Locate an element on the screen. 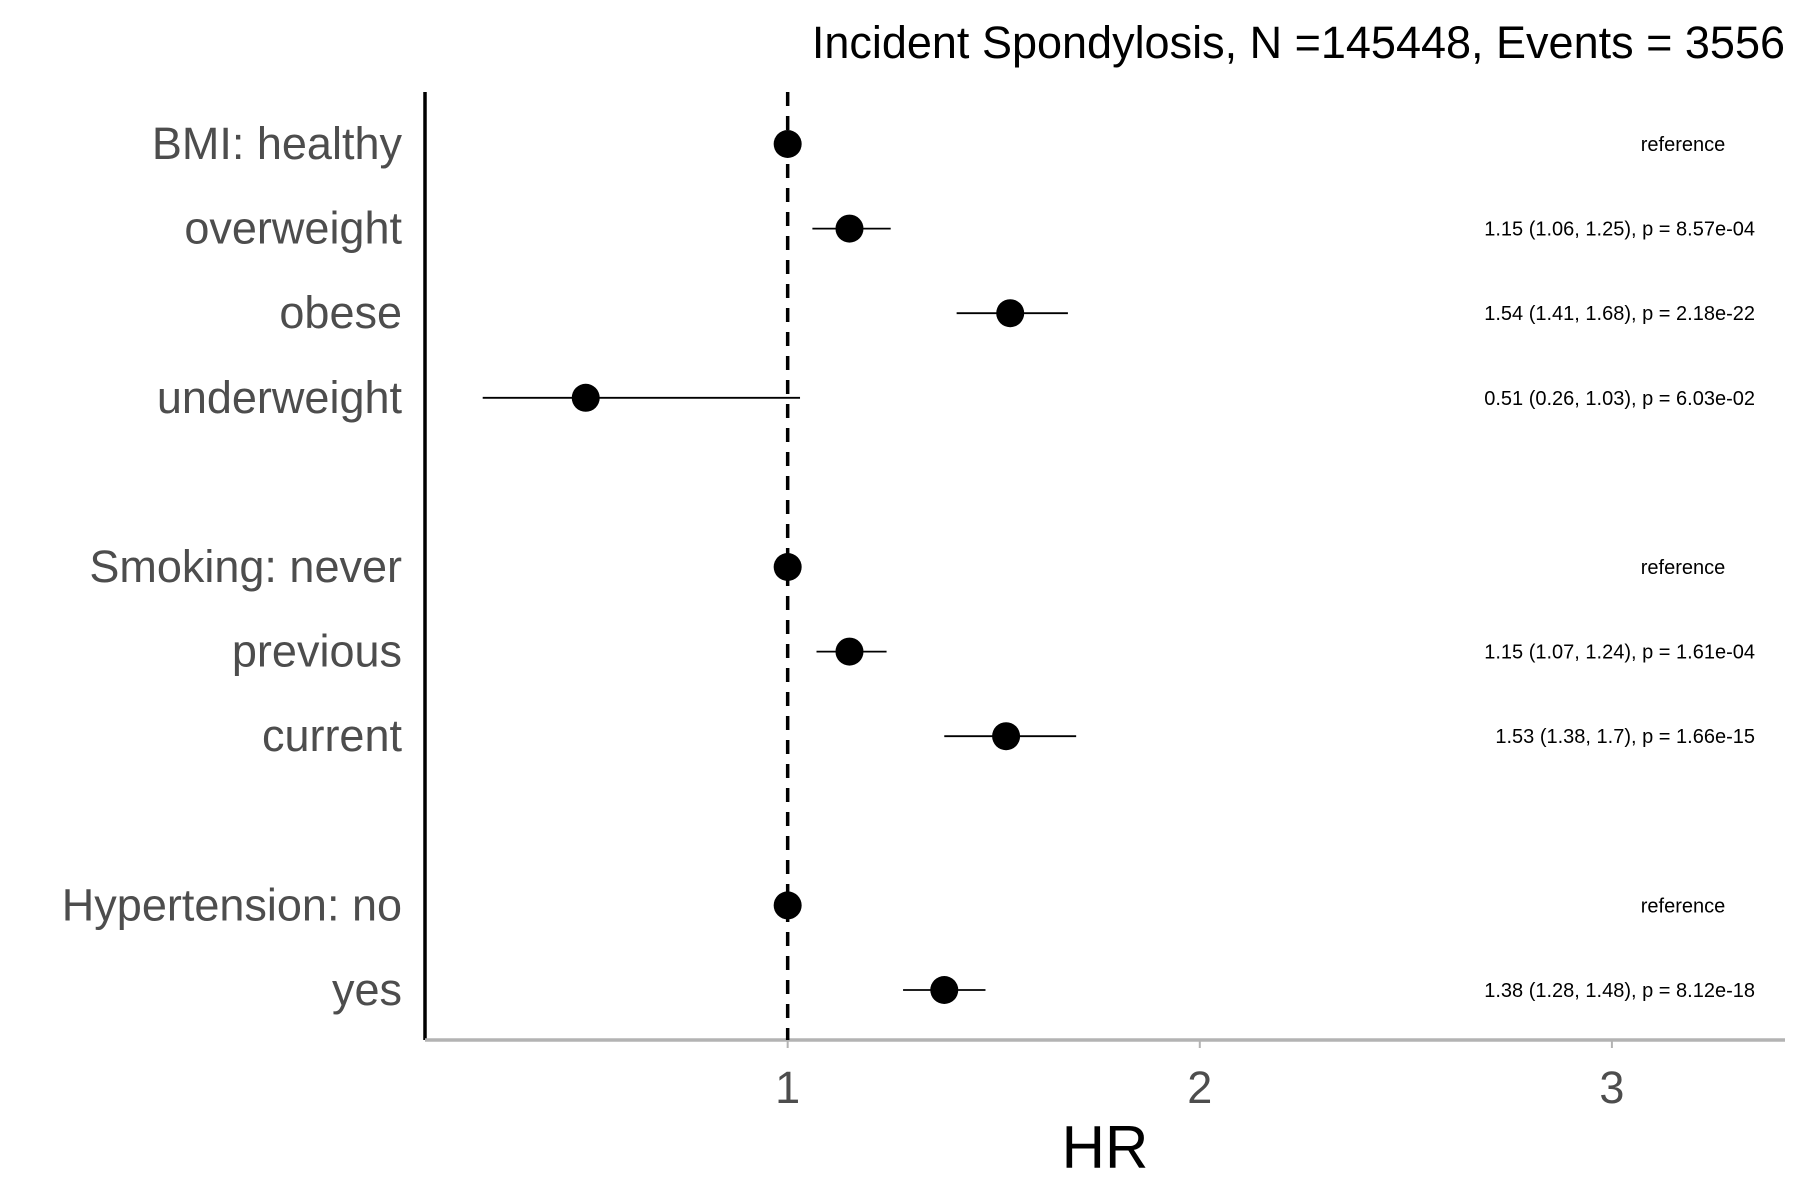 The width and height of the screenshot is (1800, 1200). row-label: previous is located at coordinates (317, 651).